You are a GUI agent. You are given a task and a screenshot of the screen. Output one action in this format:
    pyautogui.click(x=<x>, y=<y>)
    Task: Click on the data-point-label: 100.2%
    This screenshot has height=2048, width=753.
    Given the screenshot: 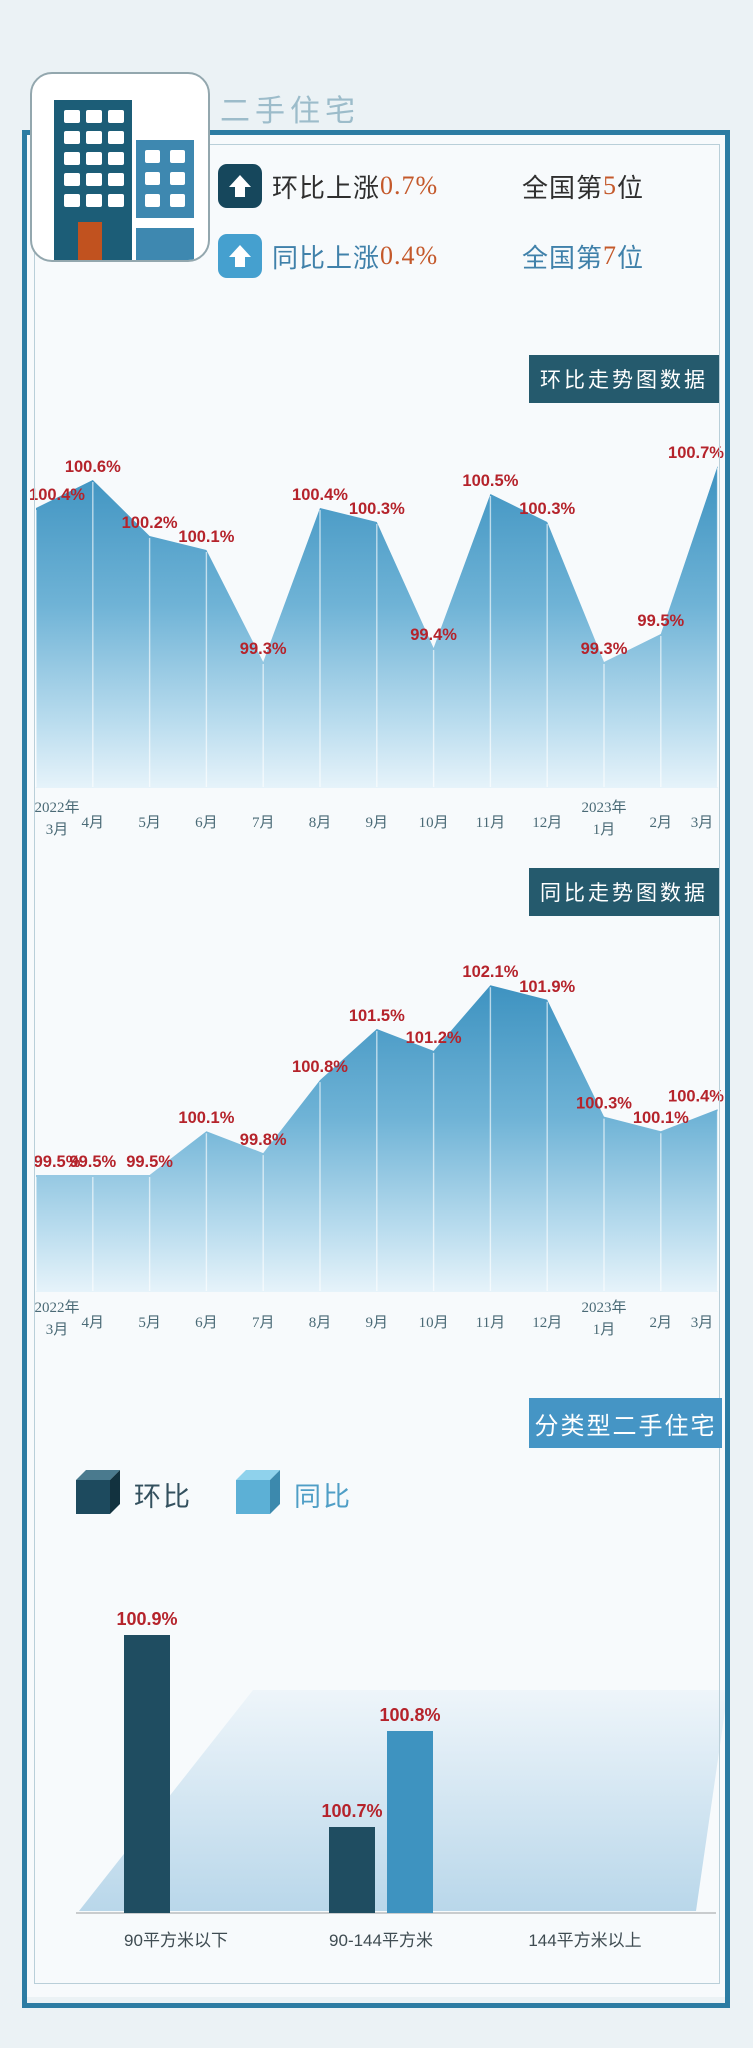 What is the action you would take?
    pyautogui.click(x=150, y=523)
    